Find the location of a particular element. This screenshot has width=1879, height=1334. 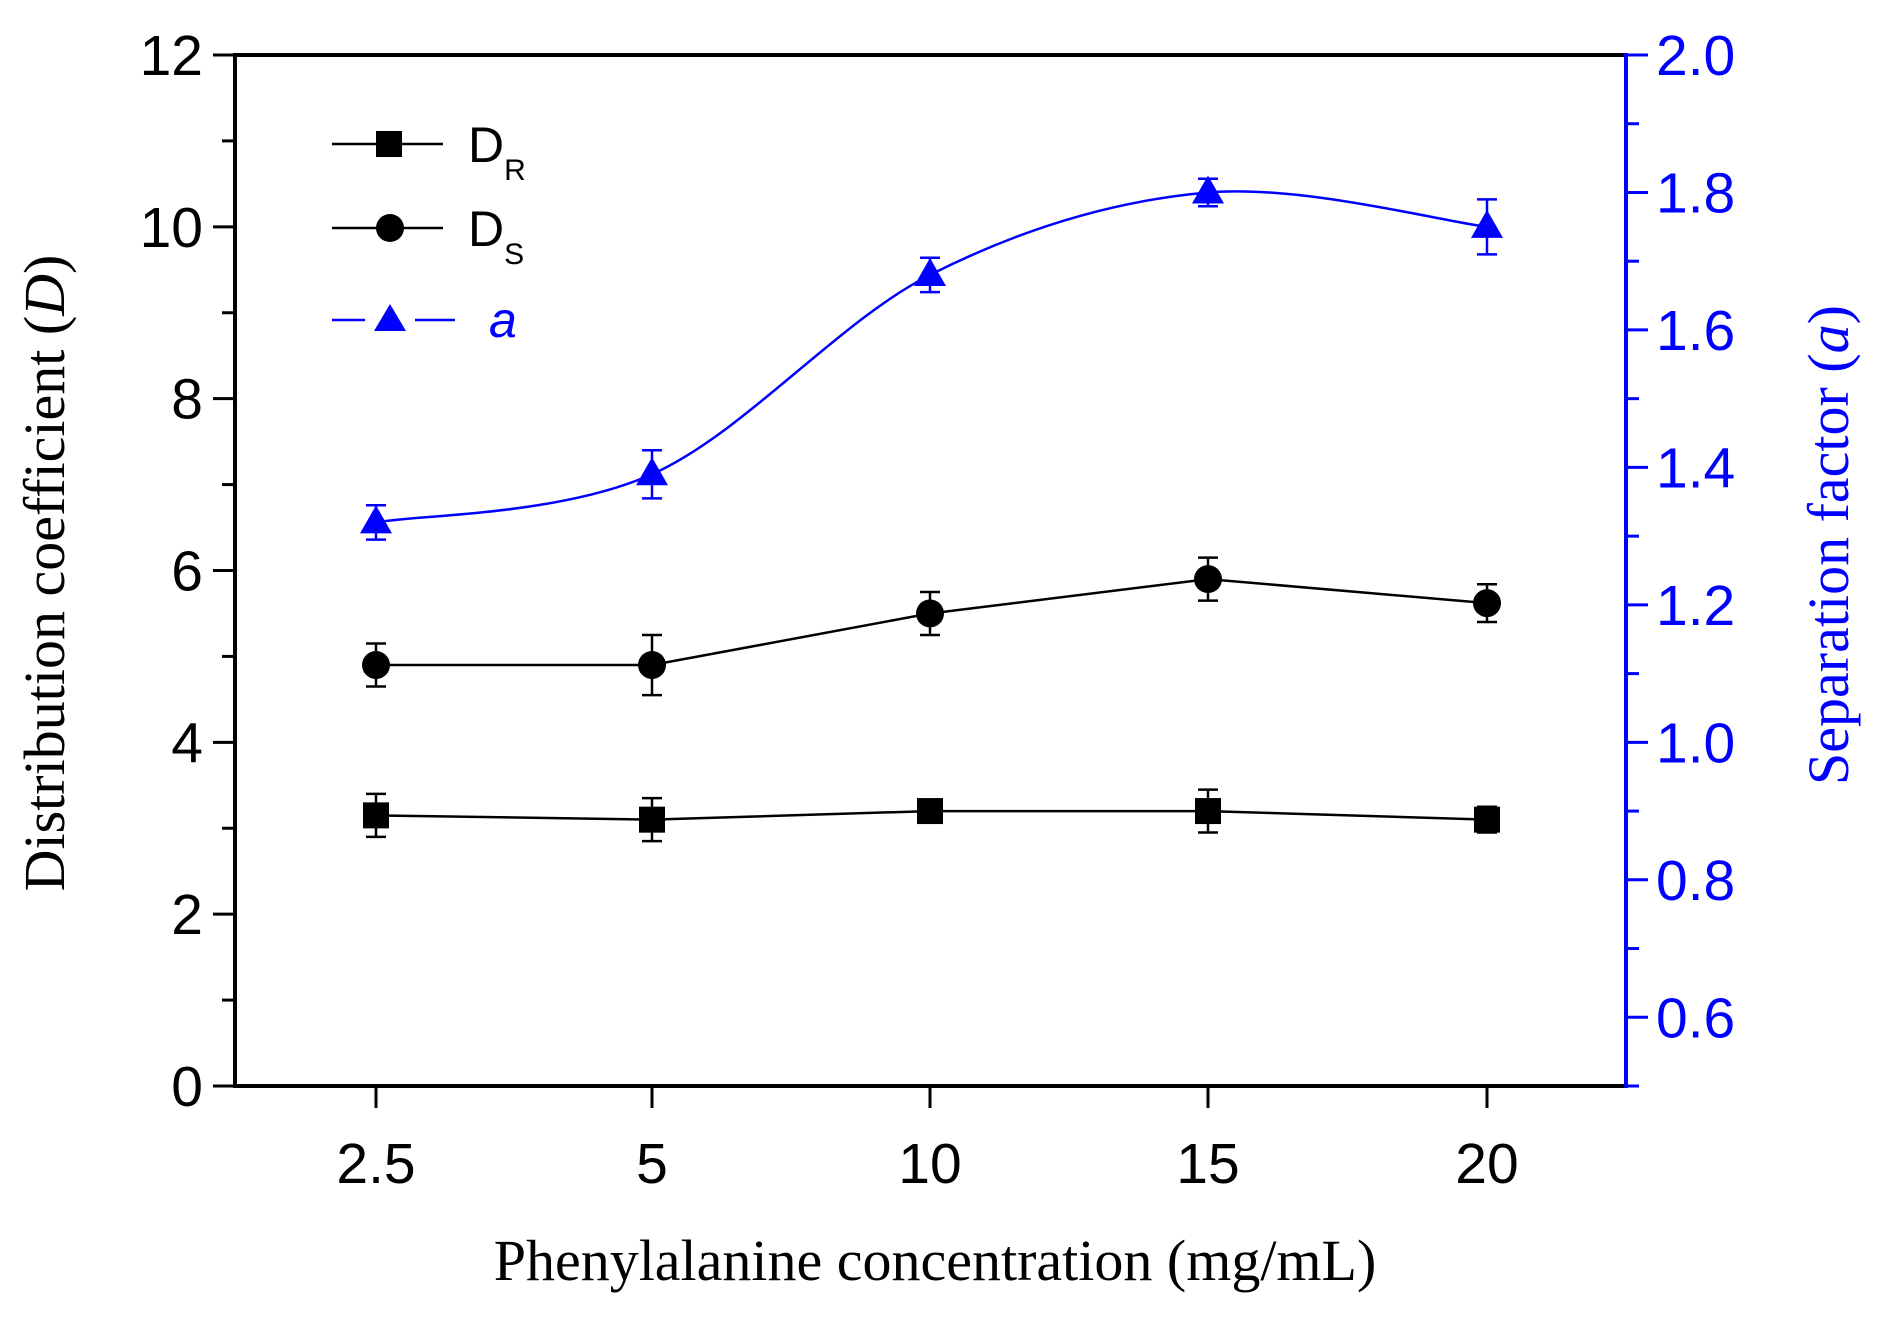

right-tick-label: 1.2 is located at coordinates (1695, 606).